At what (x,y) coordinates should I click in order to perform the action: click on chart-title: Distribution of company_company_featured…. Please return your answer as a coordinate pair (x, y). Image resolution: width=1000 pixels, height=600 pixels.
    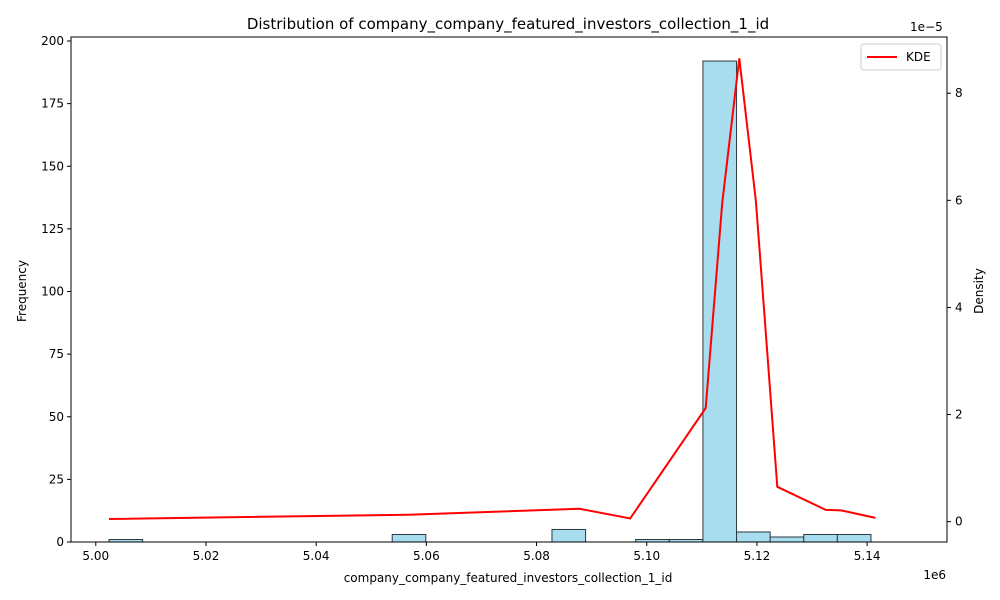
    Looking at the image, I should click on (508, 24).